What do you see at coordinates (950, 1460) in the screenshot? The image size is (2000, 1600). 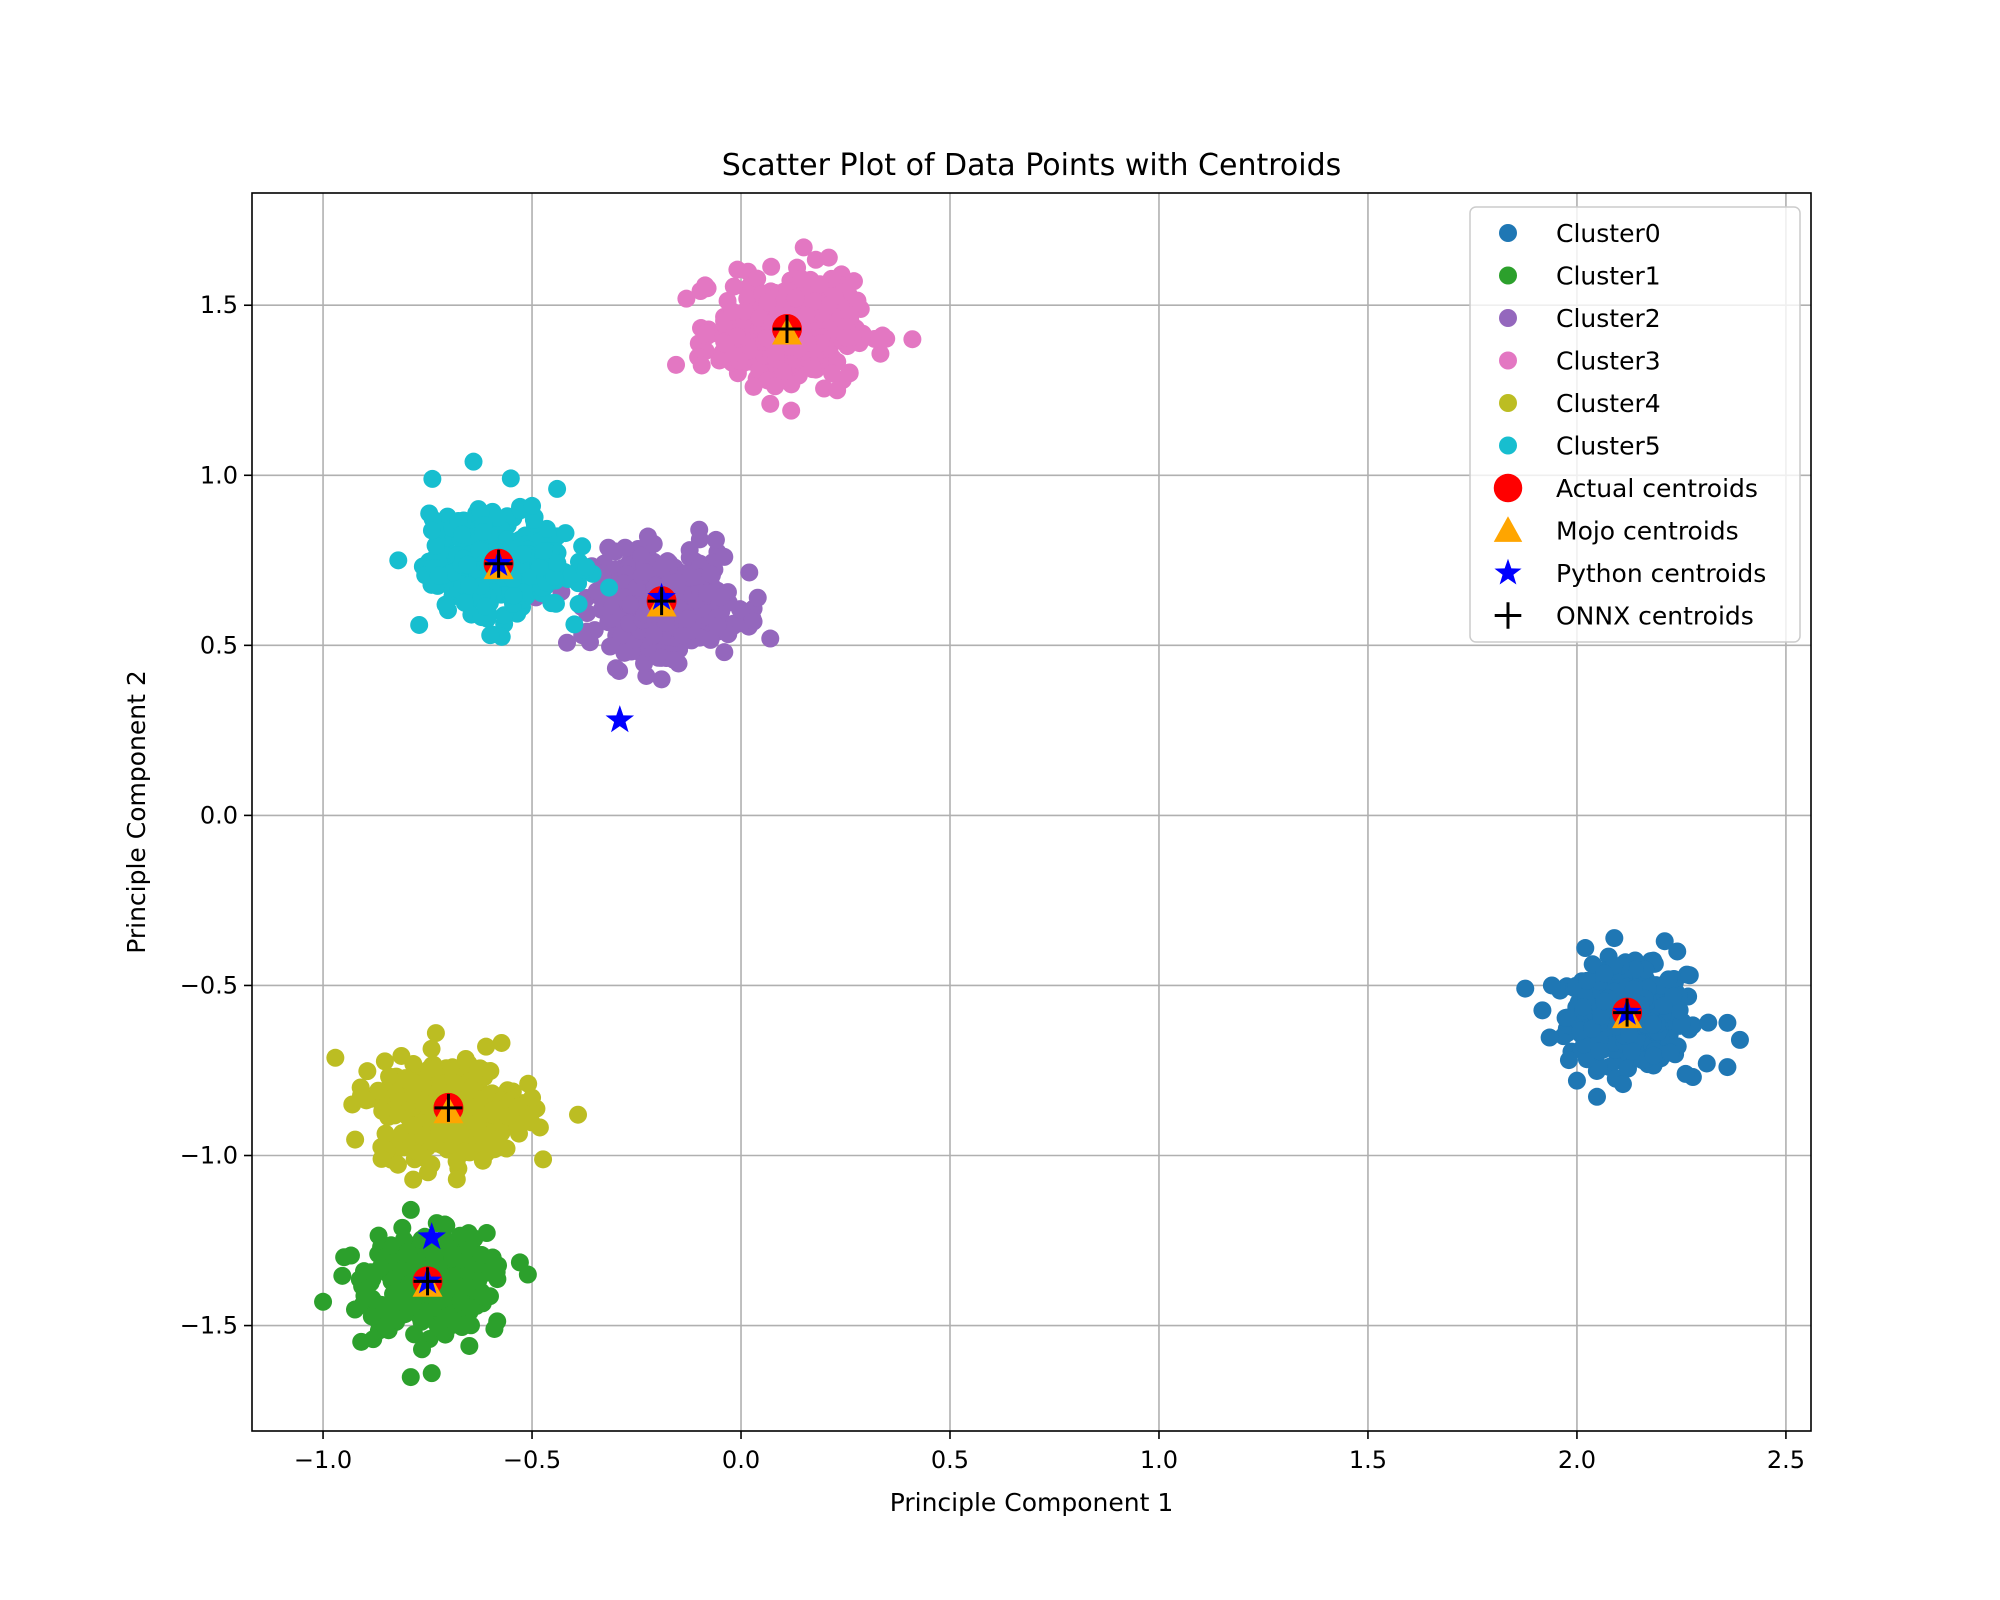 I see `x-tick-label: 0.5` at bounding box center [950, 1460].